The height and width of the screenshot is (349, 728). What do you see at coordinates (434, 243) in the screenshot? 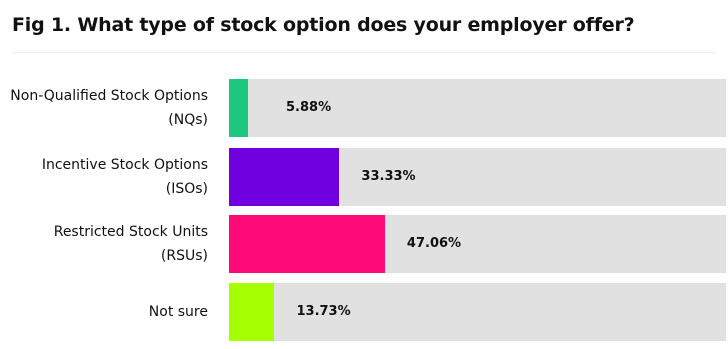
I see `value-label: 47.06%` at bounding box center [434, 243].